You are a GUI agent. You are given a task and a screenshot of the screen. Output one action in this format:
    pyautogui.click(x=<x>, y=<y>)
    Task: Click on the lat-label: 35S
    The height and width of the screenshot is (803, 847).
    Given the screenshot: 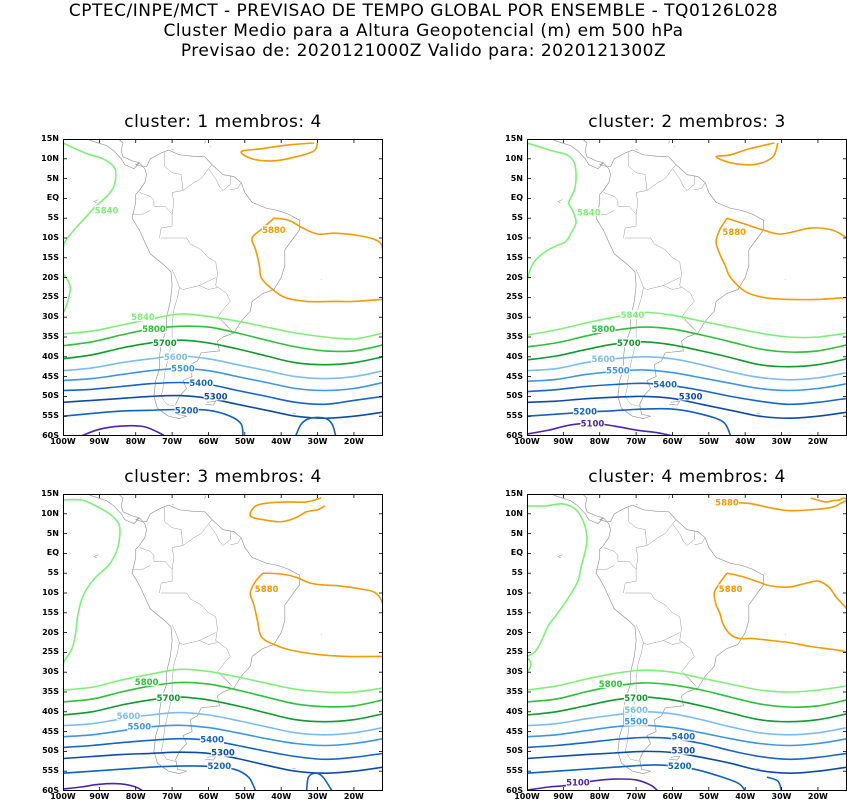 What is the action you would take?
    pyautogui.click(x=514, y=336)
    